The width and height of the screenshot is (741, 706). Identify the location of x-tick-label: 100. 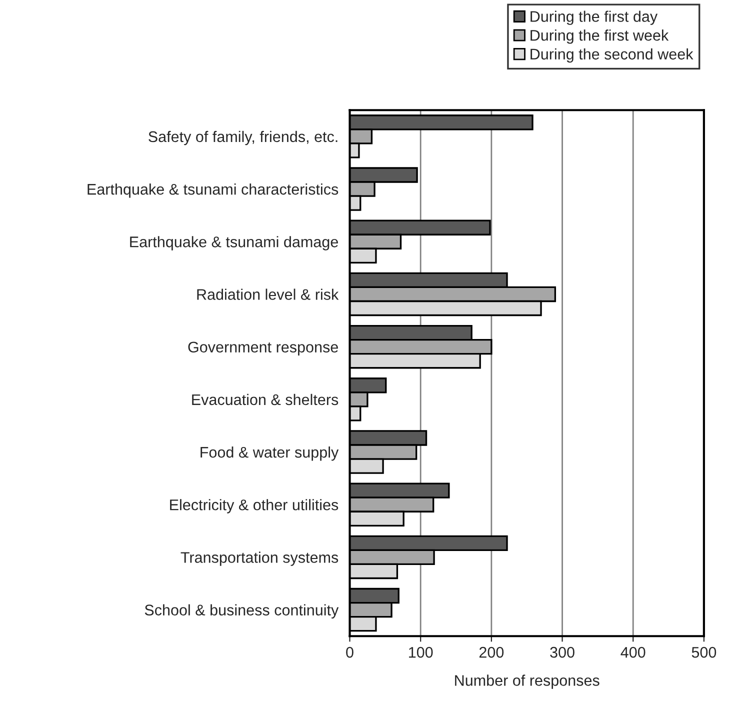
(421, 652).